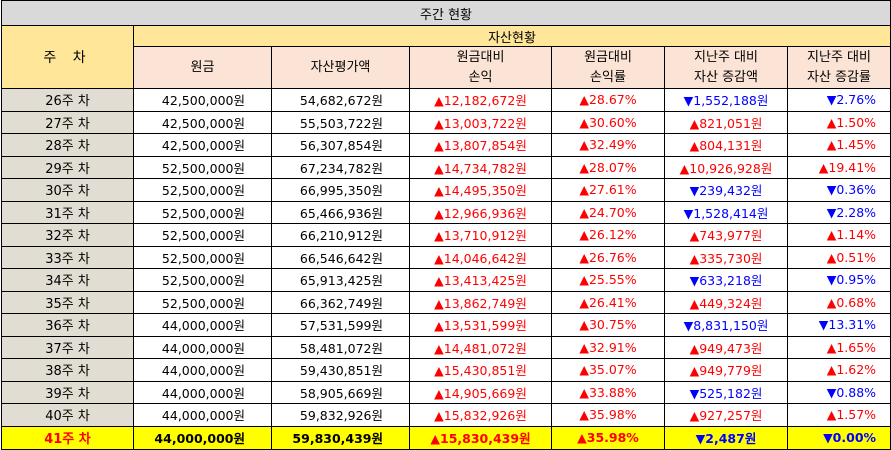 The height and width of the screenshot is (450, 891). What do you see at coordinates (608, 100) in the screenshot?
I see `pl-rate-cell: ▲28.67%` at bounding box center [608, 100].